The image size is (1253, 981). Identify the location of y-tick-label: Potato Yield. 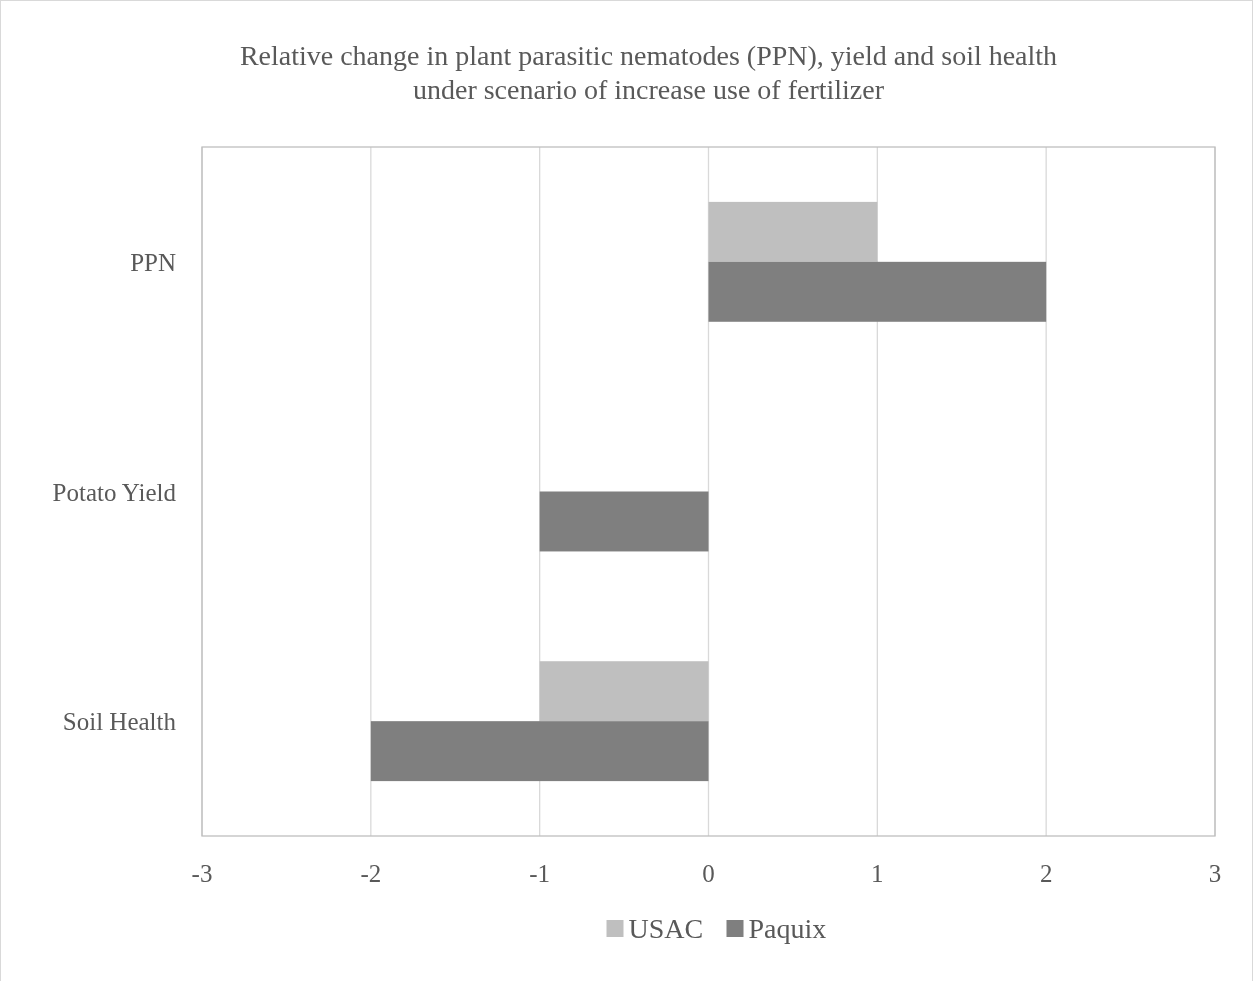
(114, 492).